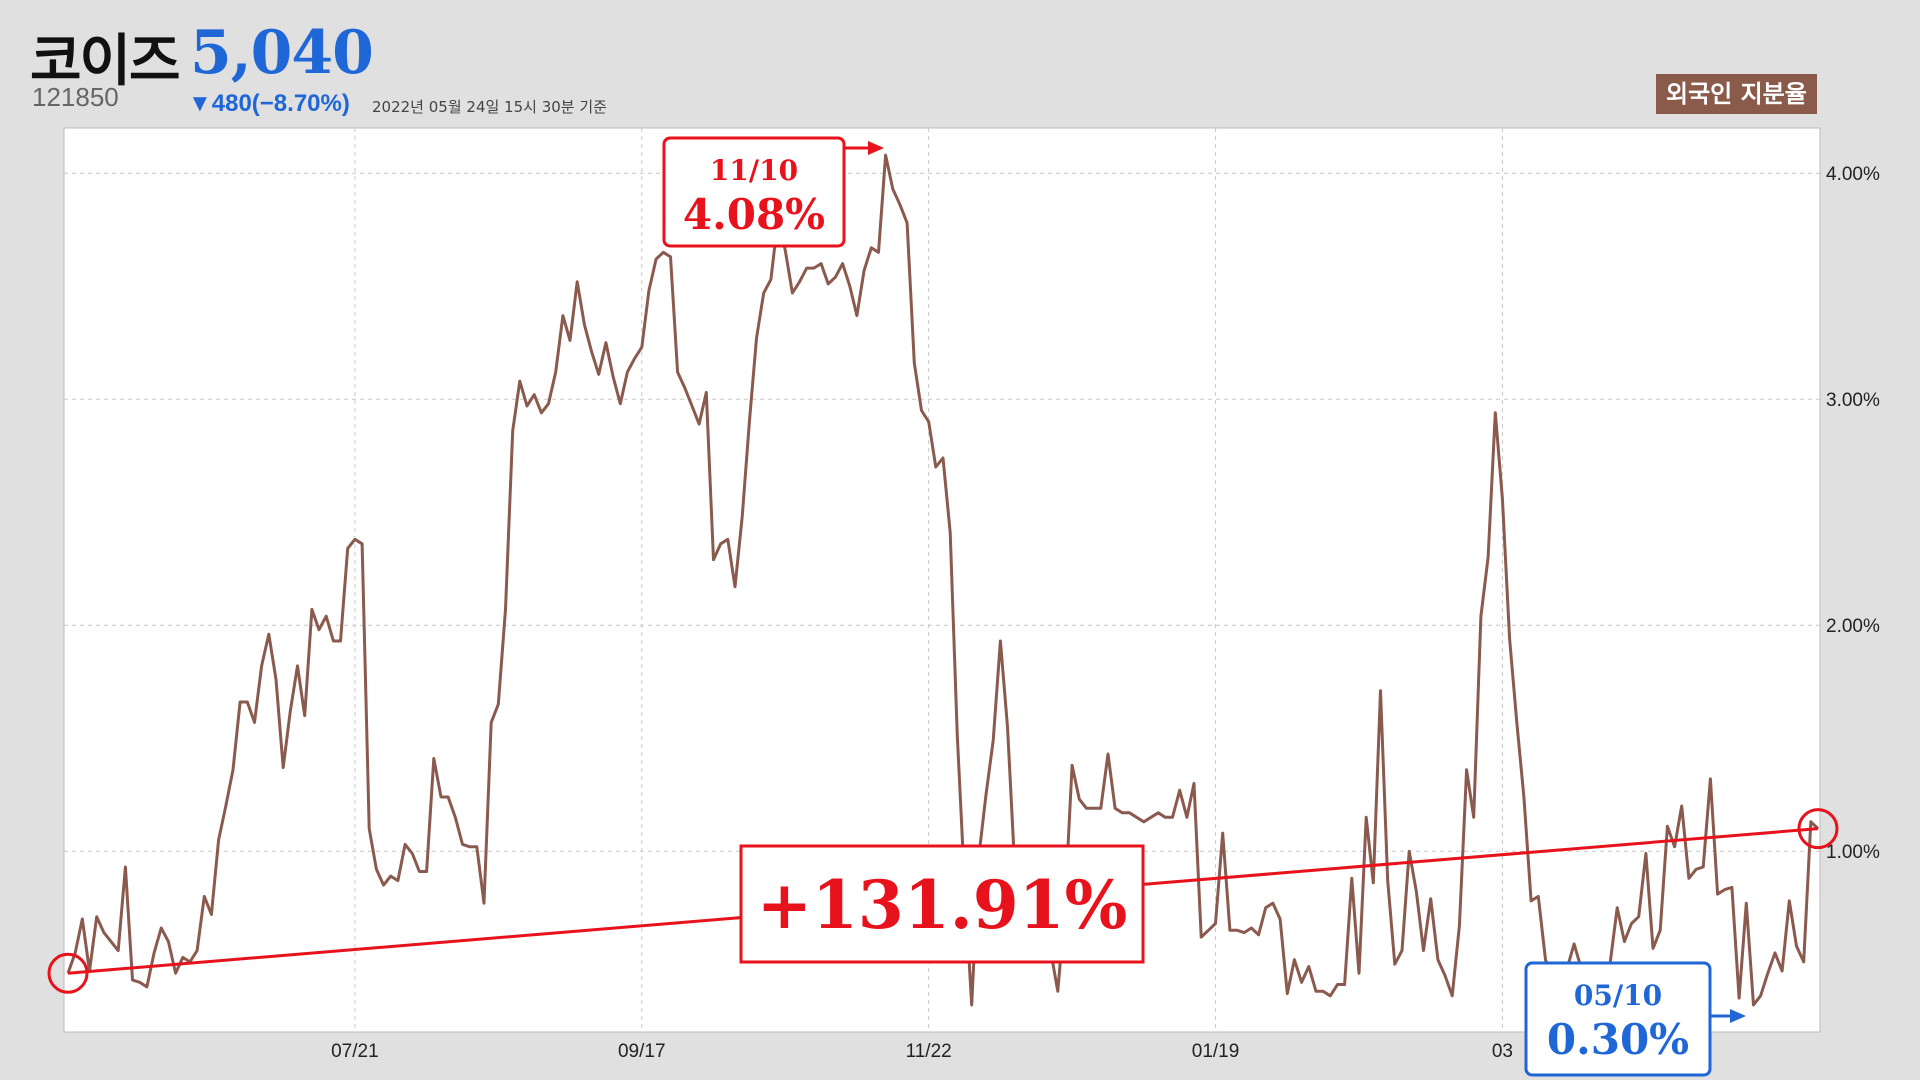 This screenshot has height=1080, width=1920. What do you see at coordinates (754, 170) in the screenshot?
I see `max-callout-date: 11/10` at bounding box center [754, 170].